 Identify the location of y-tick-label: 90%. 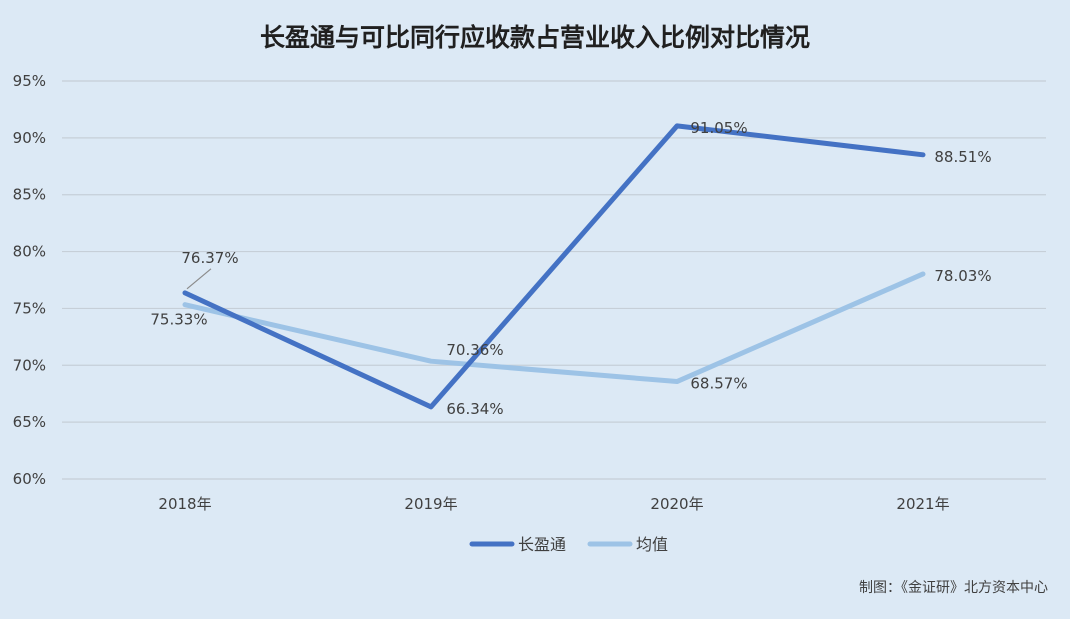
(29, 138).